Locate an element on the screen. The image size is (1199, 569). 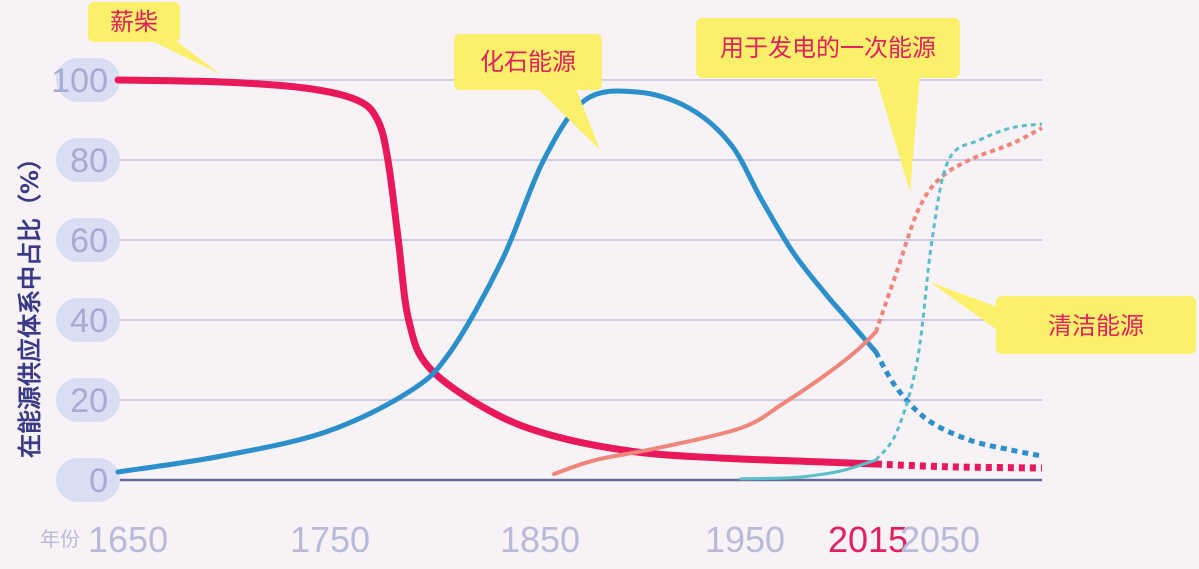
y-tick-label-80: 80 is located at coordinates (89, 161).